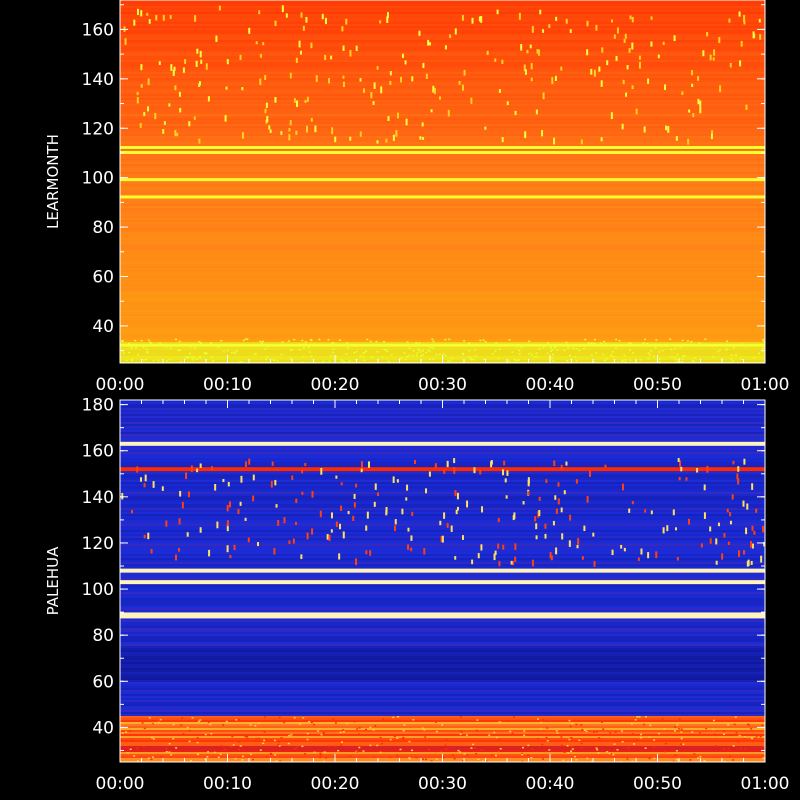 Image resolution: width=800 pixels, height=800 pixels. I want to click on emission-band, so click(442, 582).